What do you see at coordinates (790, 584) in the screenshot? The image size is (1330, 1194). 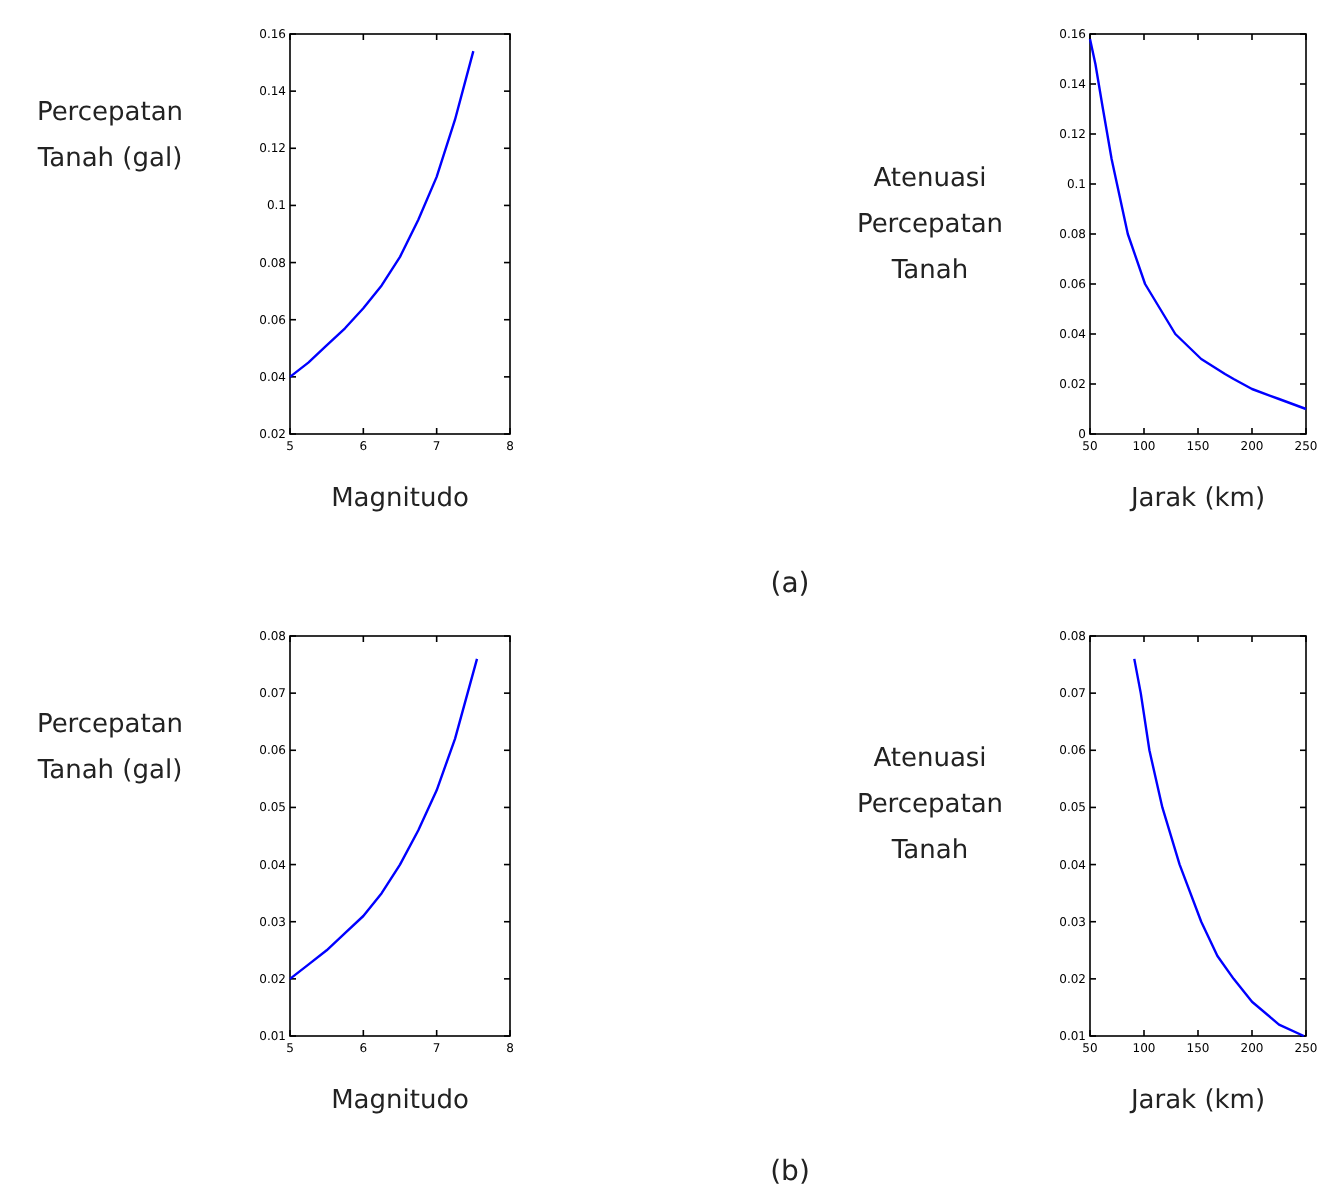 I see `text: (a)` at bounding box center [790, 584].